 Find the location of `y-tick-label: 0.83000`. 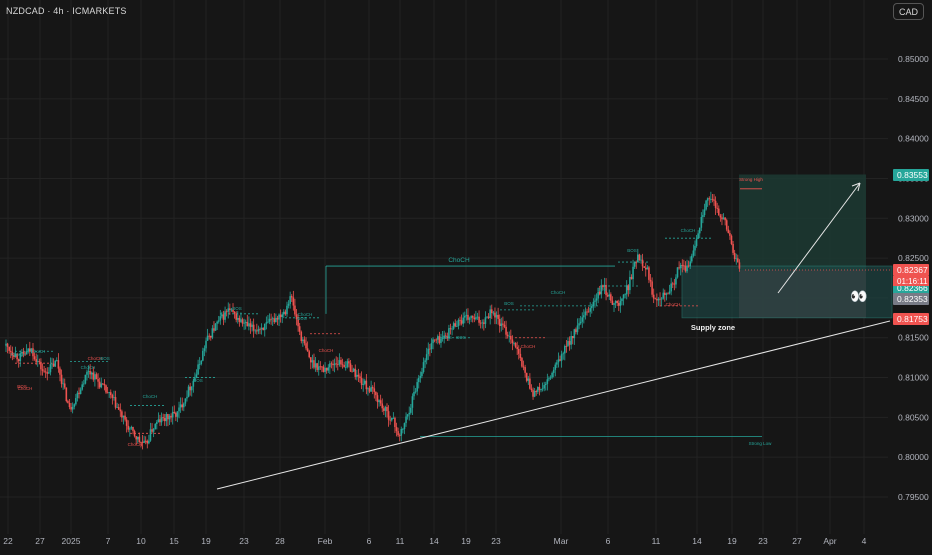

y-tick-label: 0.83000 is located at coordinates (913, 218).